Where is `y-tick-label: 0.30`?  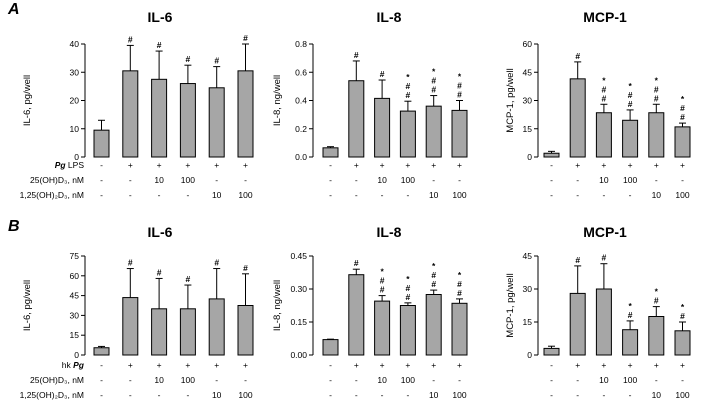
y-tick-label: 0.30 is located at coordinates (298, 289).